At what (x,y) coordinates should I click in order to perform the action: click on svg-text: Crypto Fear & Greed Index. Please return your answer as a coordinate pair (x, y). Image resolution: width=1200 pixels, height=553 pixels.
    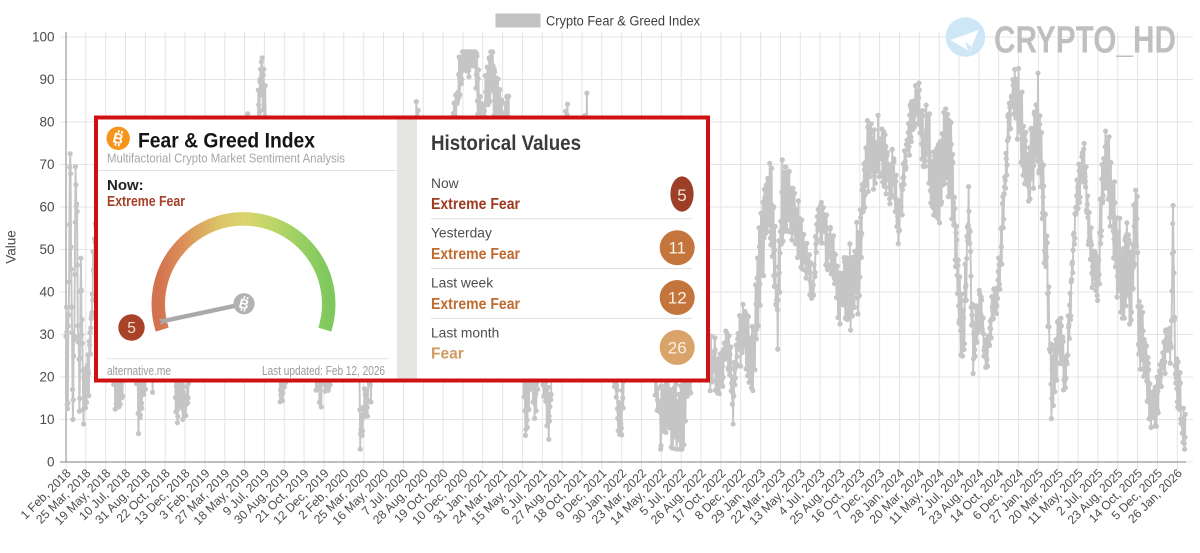
    Looking at the image, I should click on (623, 21).